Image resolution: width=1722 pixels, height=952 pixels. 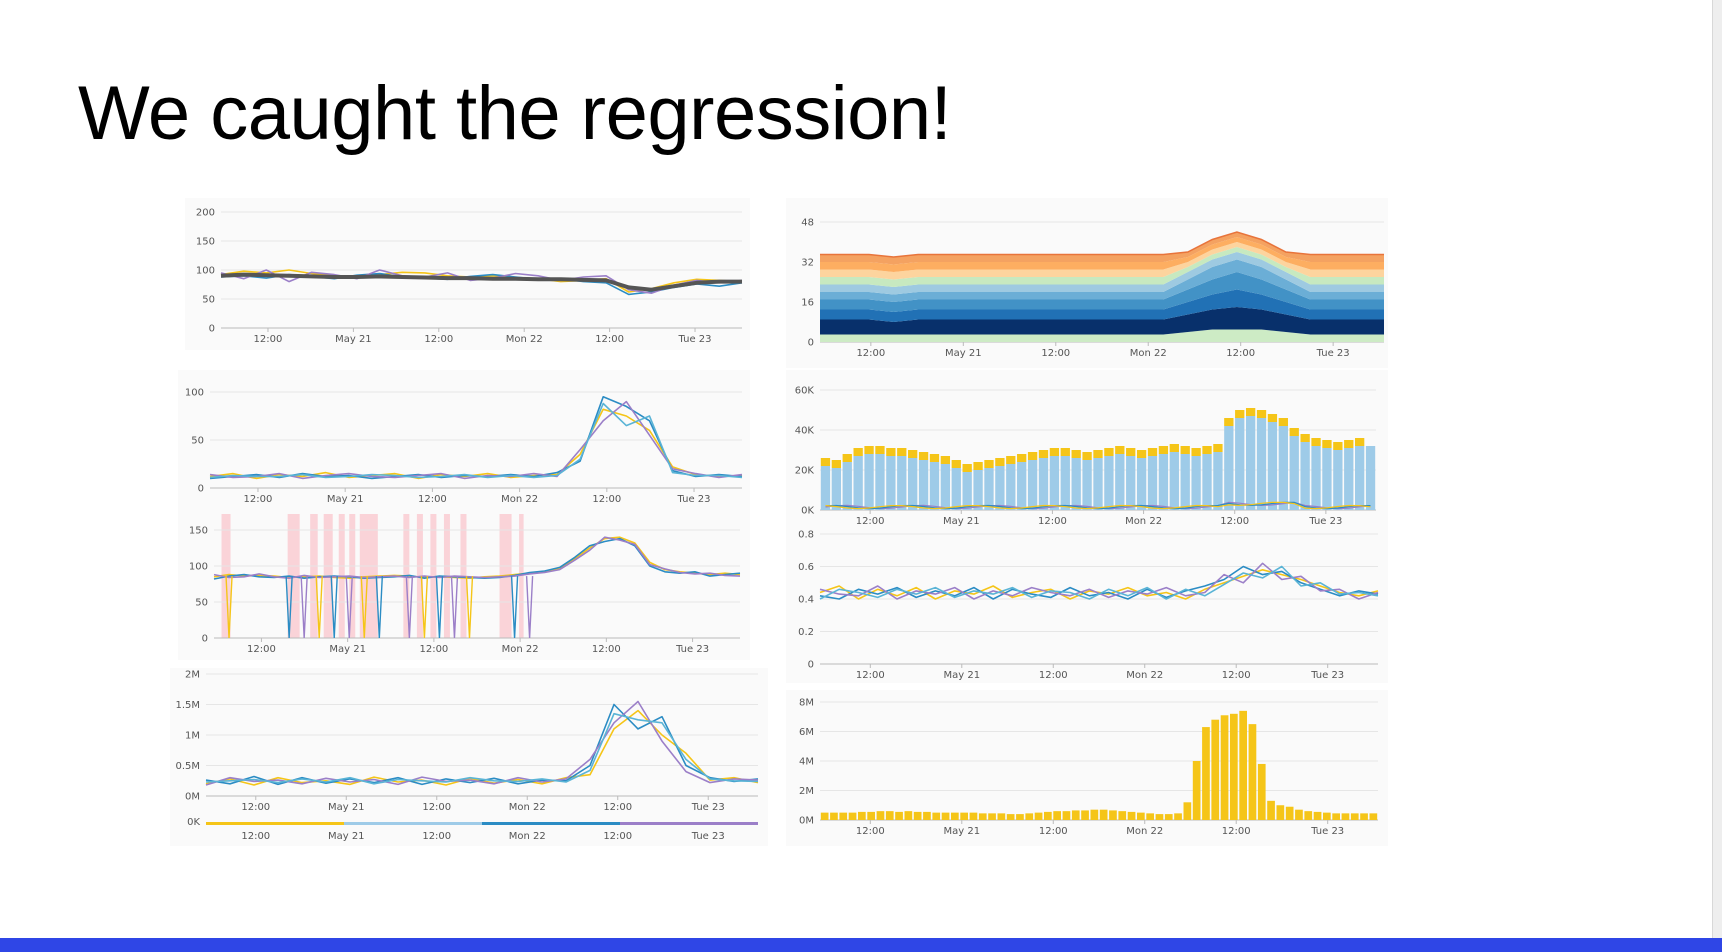 I want to click on y-tick-label: 0, so click(x=811, y=343).